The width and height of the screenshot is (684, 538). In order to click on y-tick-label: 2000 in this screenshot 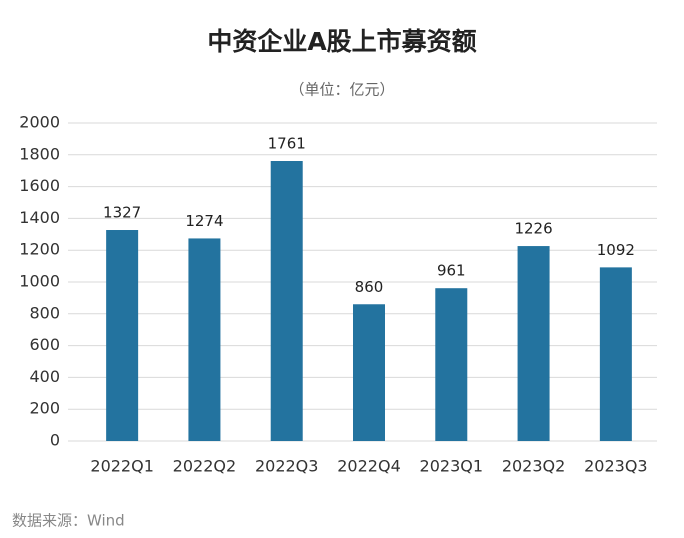, I will do `click(39, 122)`.